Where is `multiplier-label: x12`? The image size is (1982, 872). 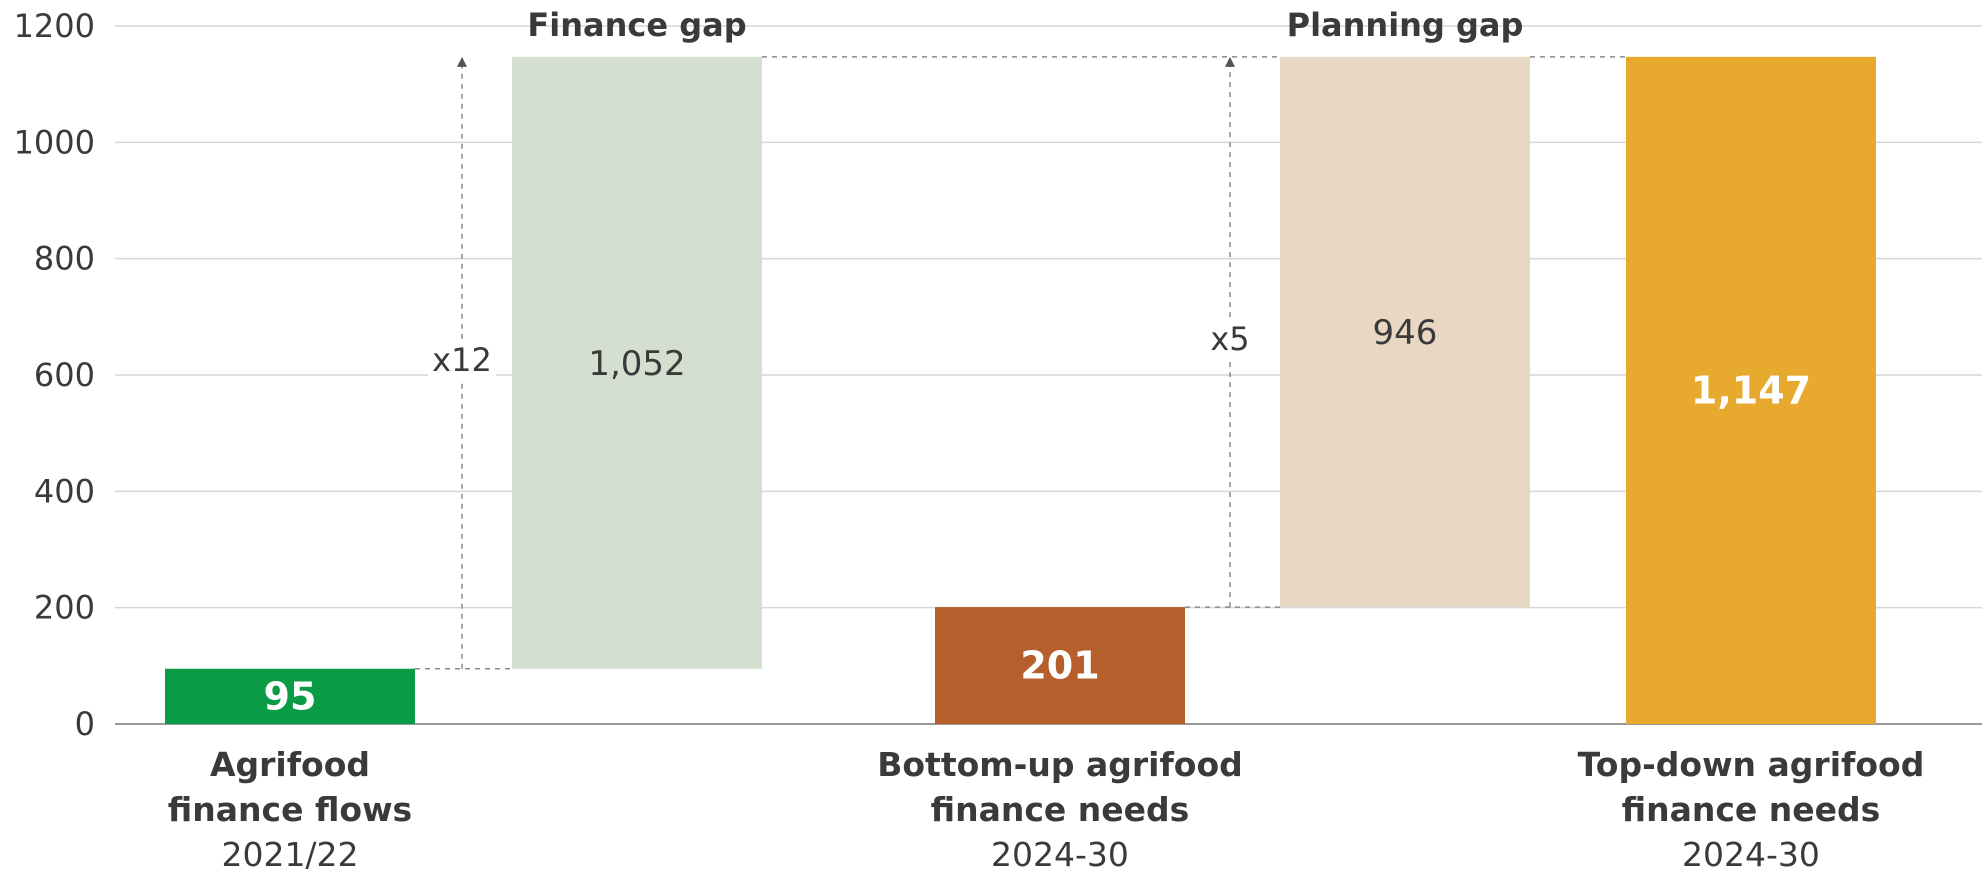
multiplier-label: x12 is located at coordinates (462, 360).